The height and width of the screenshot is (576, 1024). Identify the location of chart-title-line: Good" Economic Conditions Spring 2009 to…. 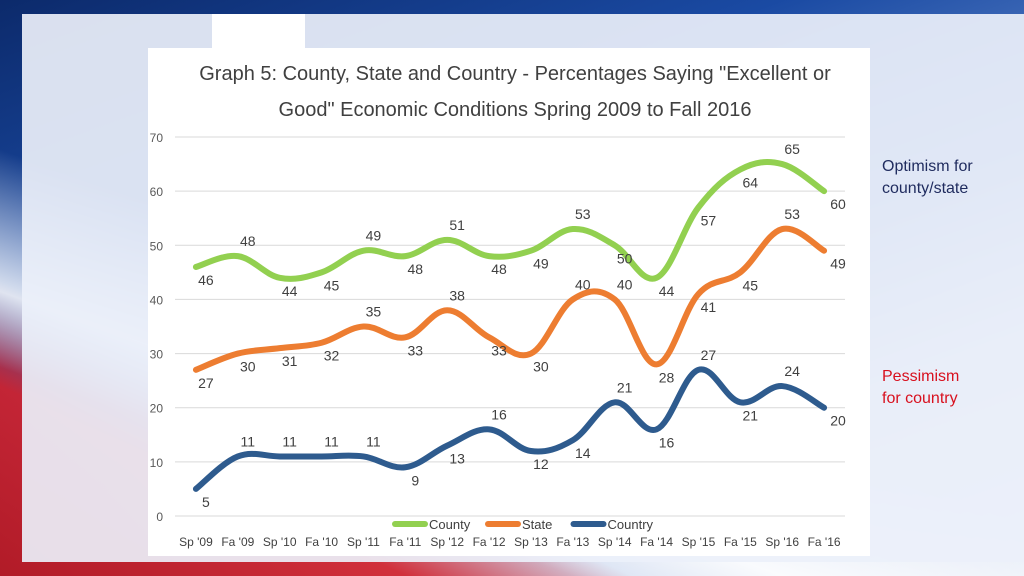
(515, 110).